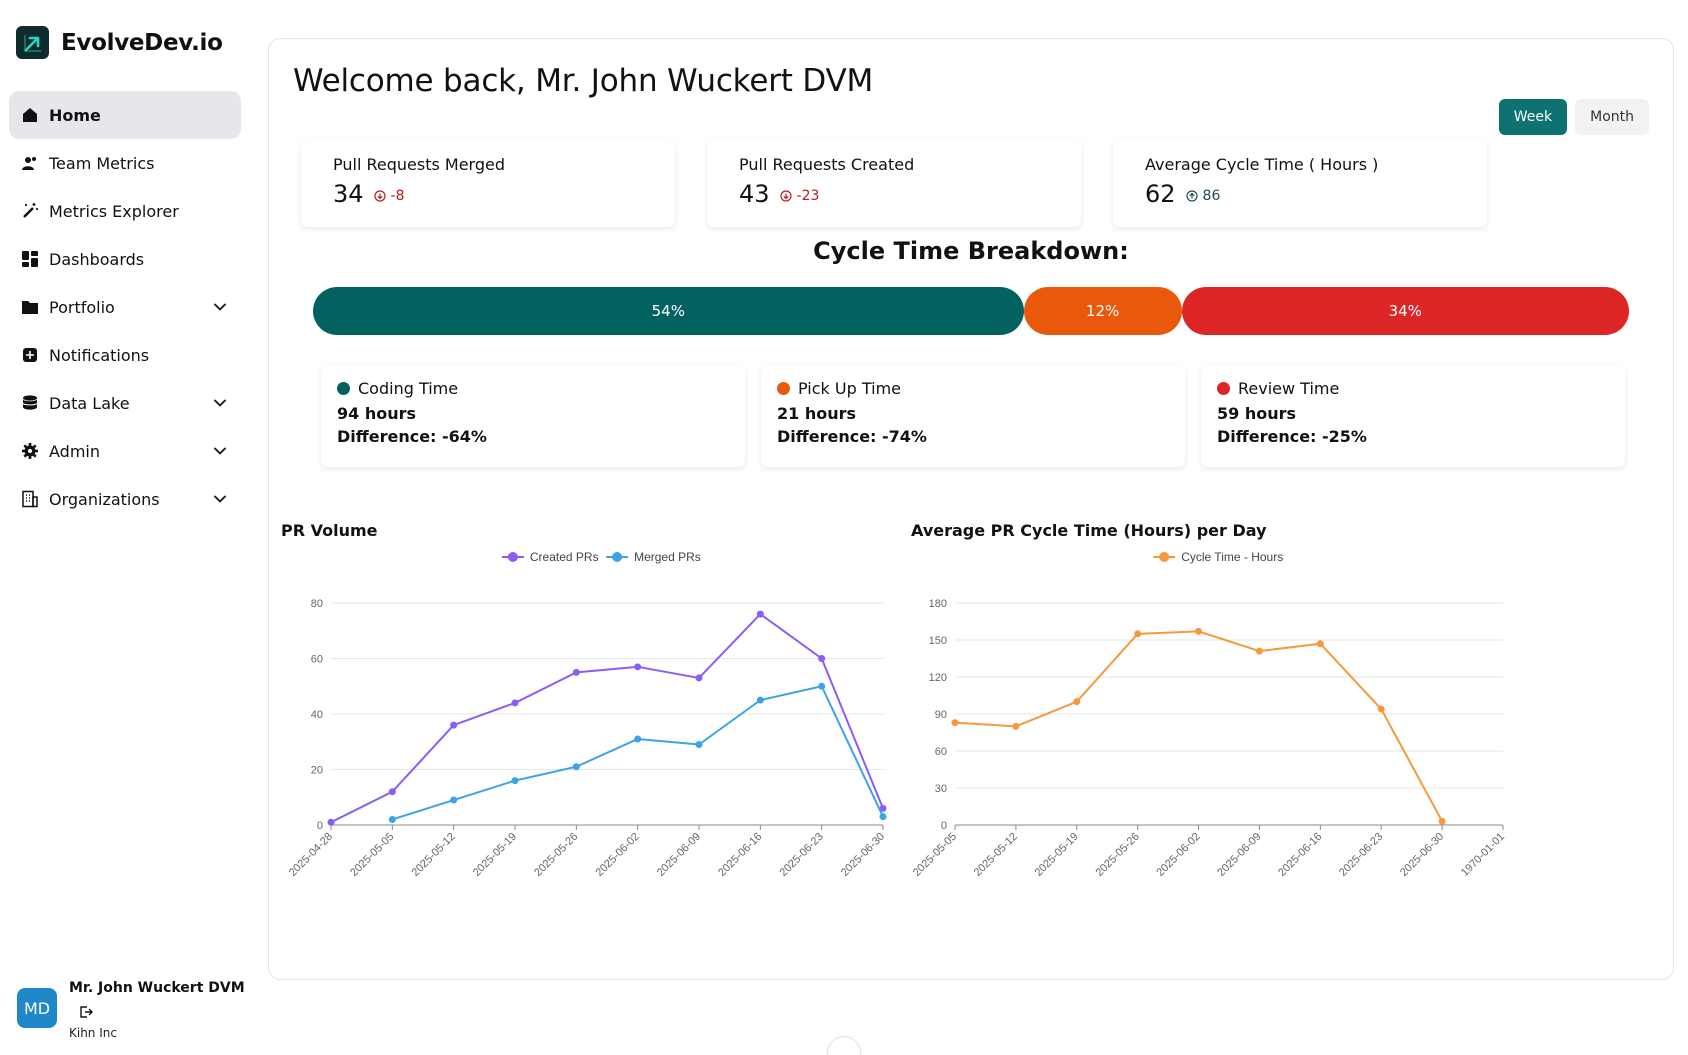 The width and height of the screenshot is (1688, 1055). What do you see at coordinates (802, 855) in the screenshot?
I see `x-tick-label: 2025-06-23` at bounding box center [802, 855].